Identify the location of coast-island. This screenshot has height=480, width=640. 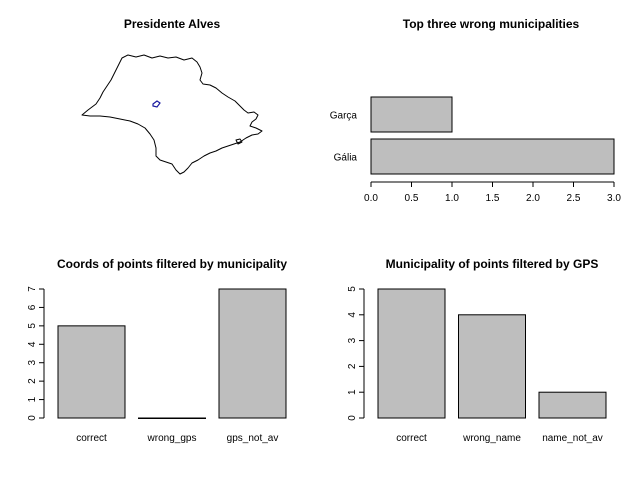
(239, 141).